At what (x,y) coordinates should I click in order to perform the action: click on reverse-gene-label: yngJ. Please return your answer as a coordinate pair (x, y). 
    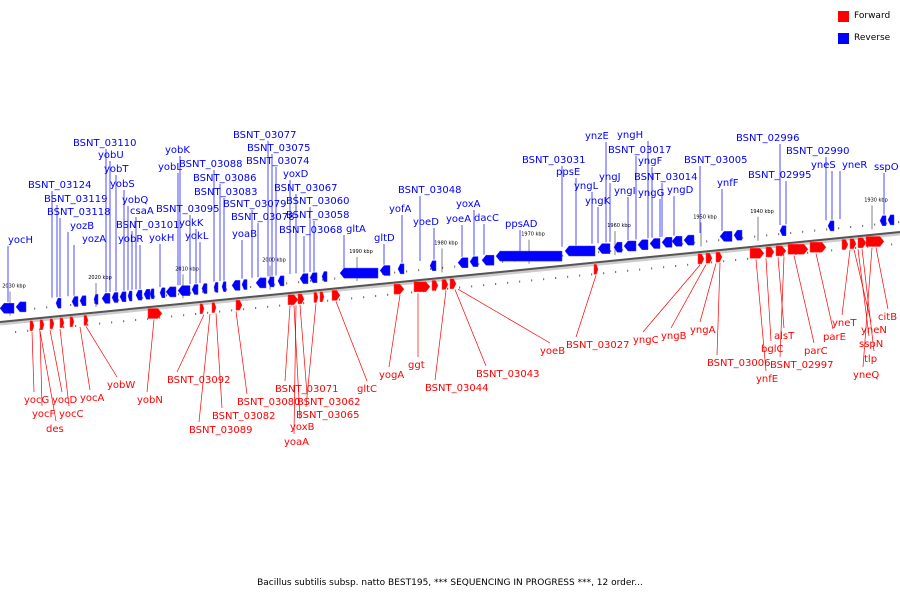
    Looking at the image, I should click on (610, 177).